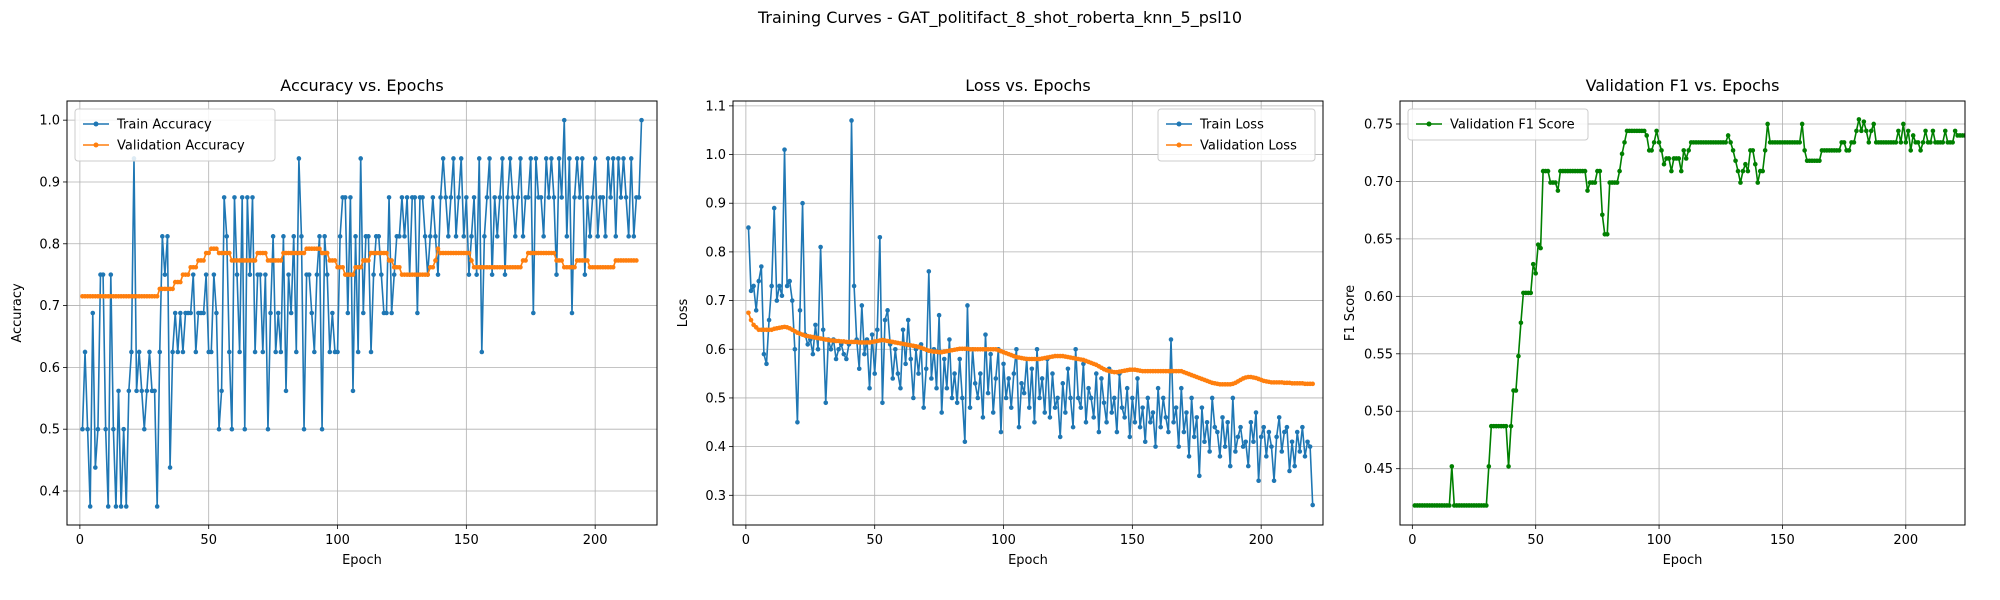 This screenshot has height=600, width=2000. Describe the element at coordinates (1429, 124) in the screenshot. I see `f1-legend-marker-validation-f1-score` at that location.